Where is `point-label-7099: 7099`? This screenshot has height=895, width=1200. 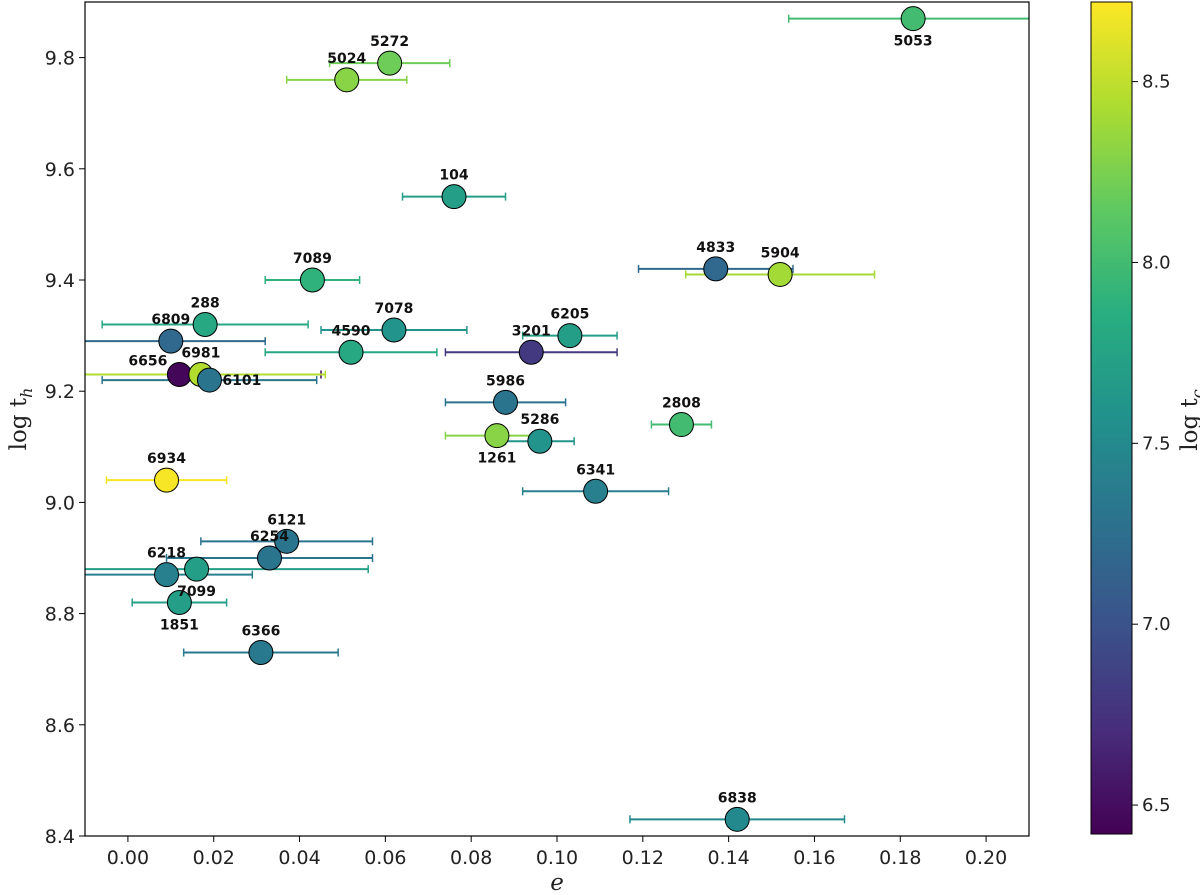 point-label-7099: 7099 is located at coordinates (196, 592).